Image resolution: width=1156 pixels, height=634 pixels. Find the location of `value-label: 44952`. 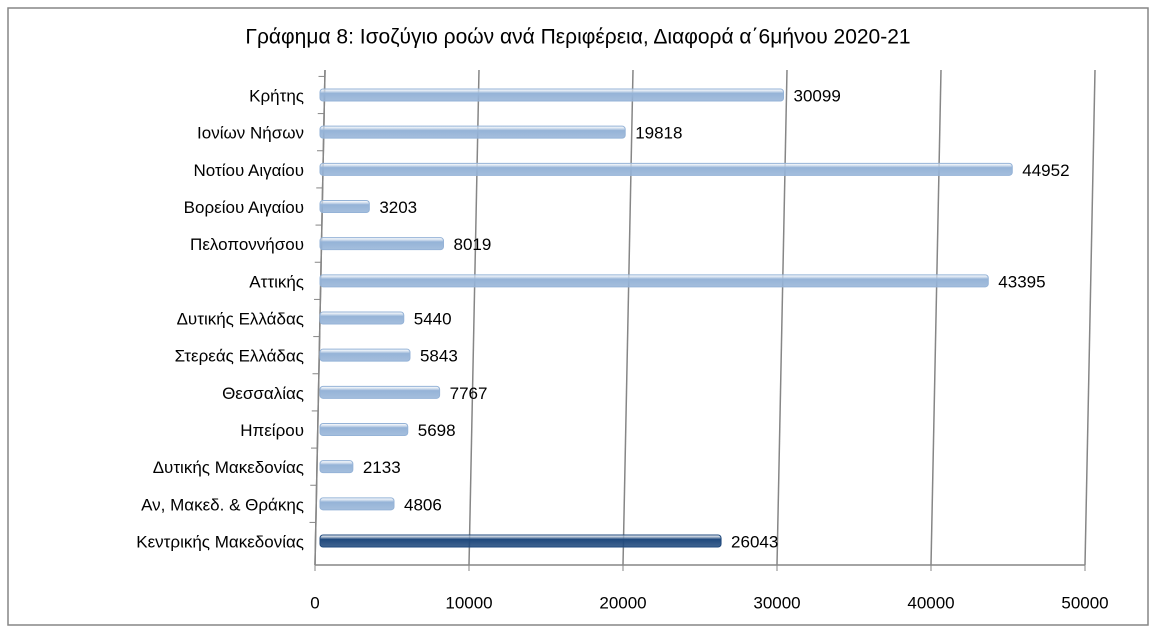

value-label: 44952 is located at coordinates (1045, 170).